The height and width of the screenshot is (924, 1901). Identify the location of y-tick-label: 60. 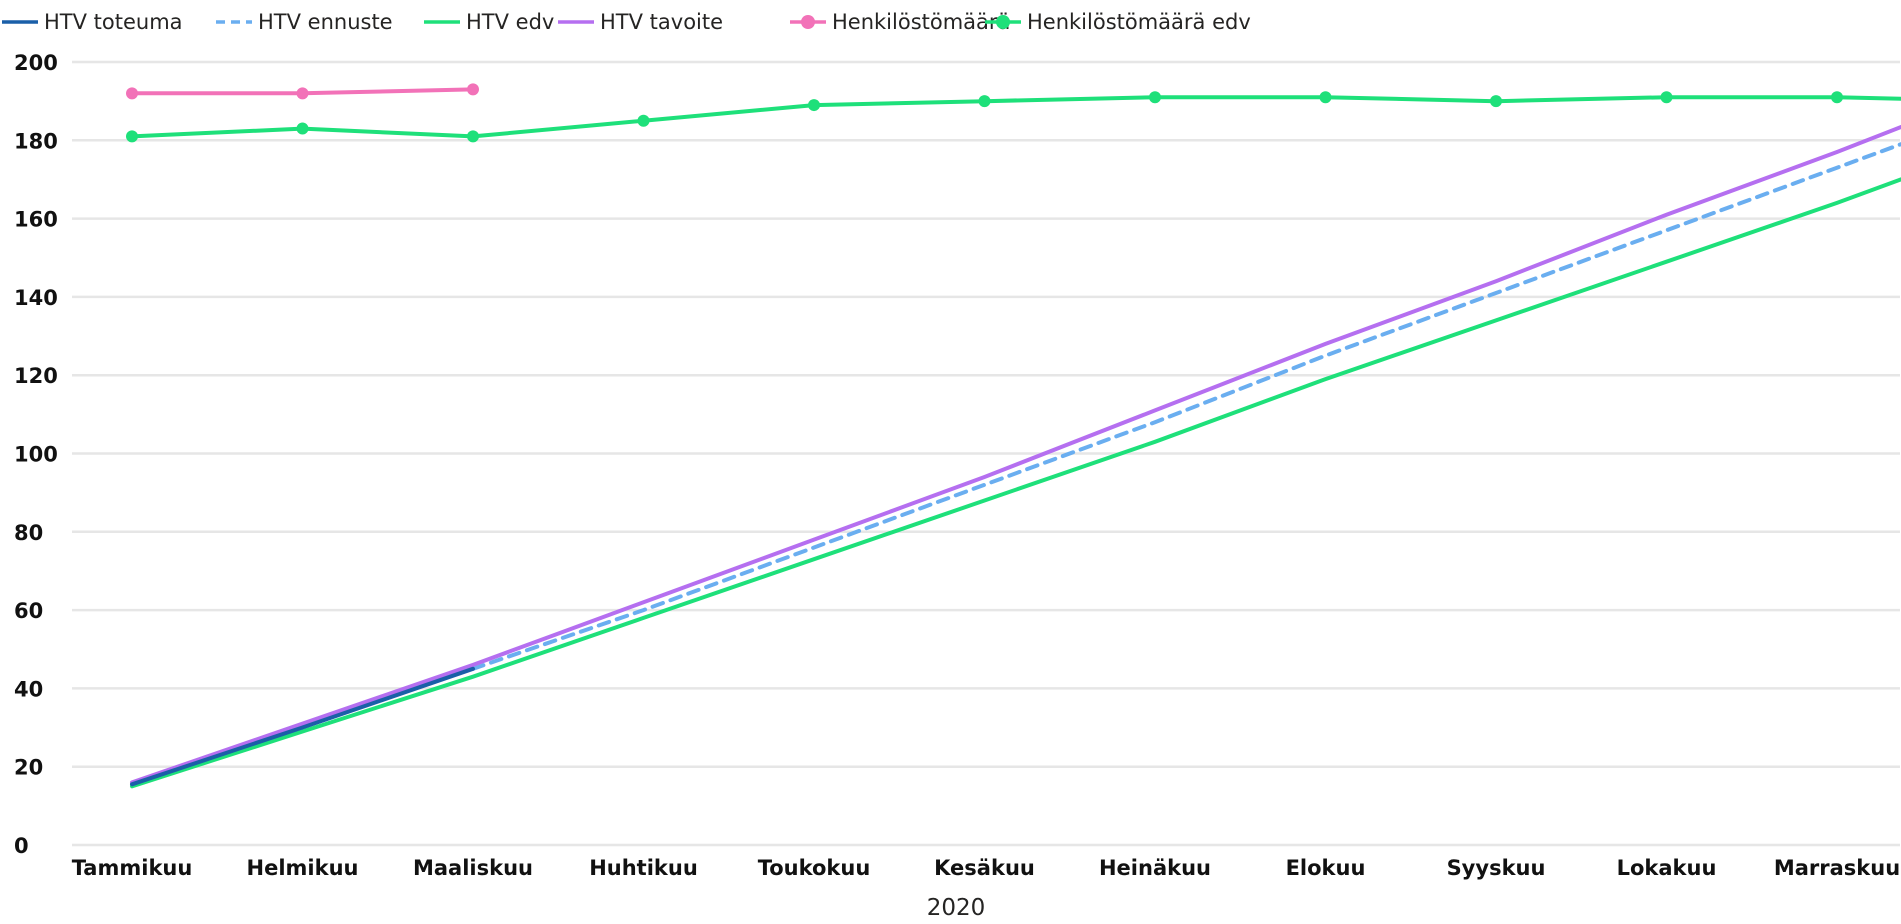
(28, 611).